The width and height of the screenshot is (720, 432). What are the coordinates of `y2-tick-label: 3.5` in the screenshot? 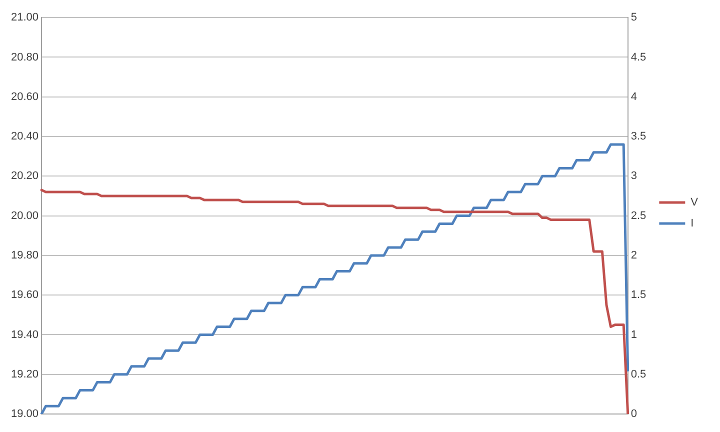 It's located at (638, 136).